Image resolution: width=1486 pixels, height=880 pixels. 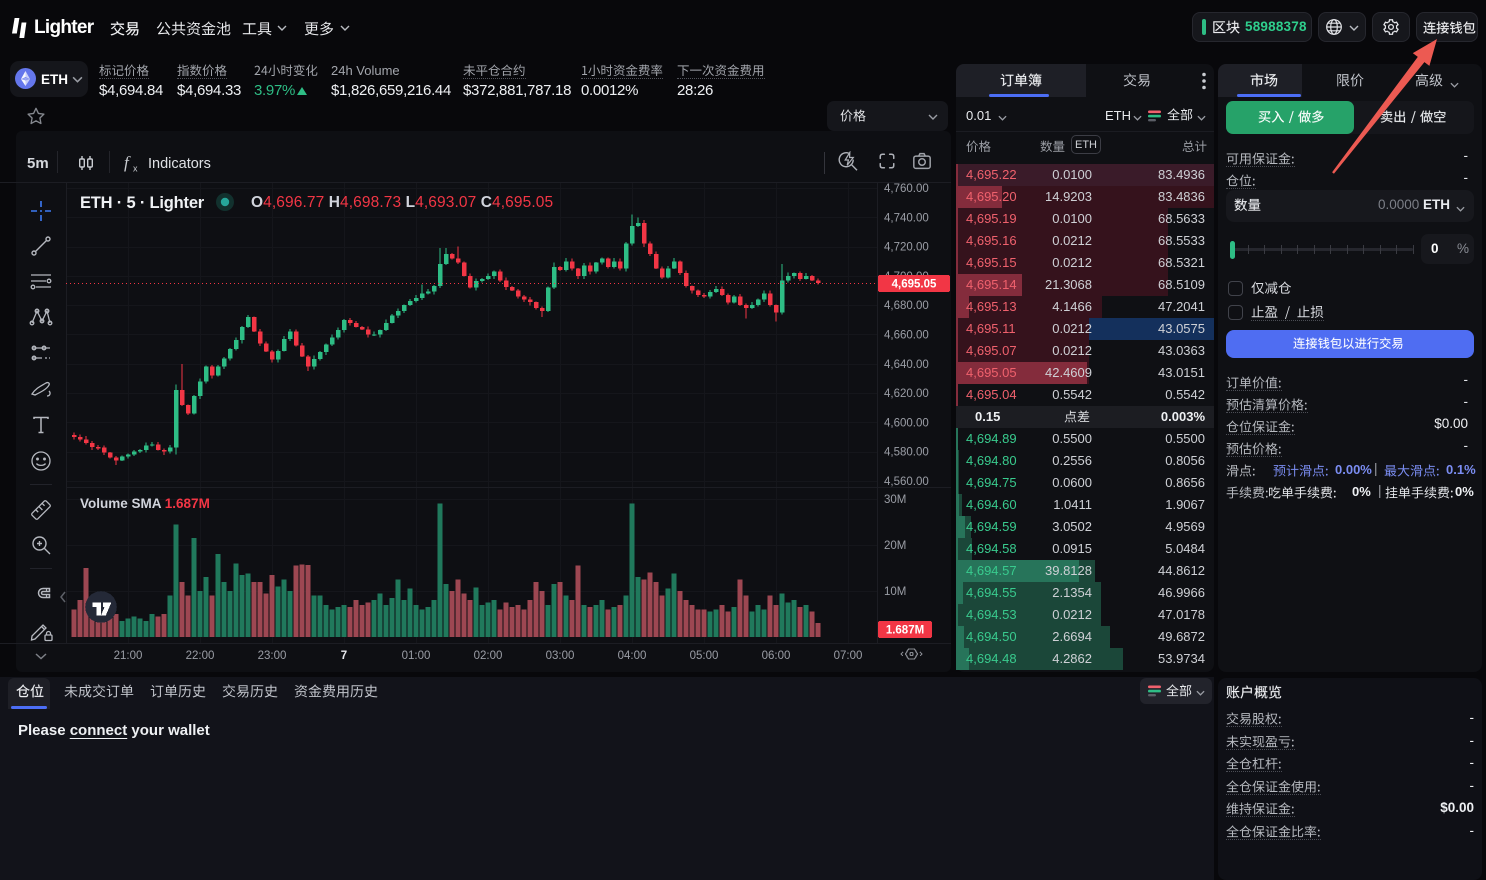 I want to click on svg-text: 4,680.00, so click(x=906, y=306).